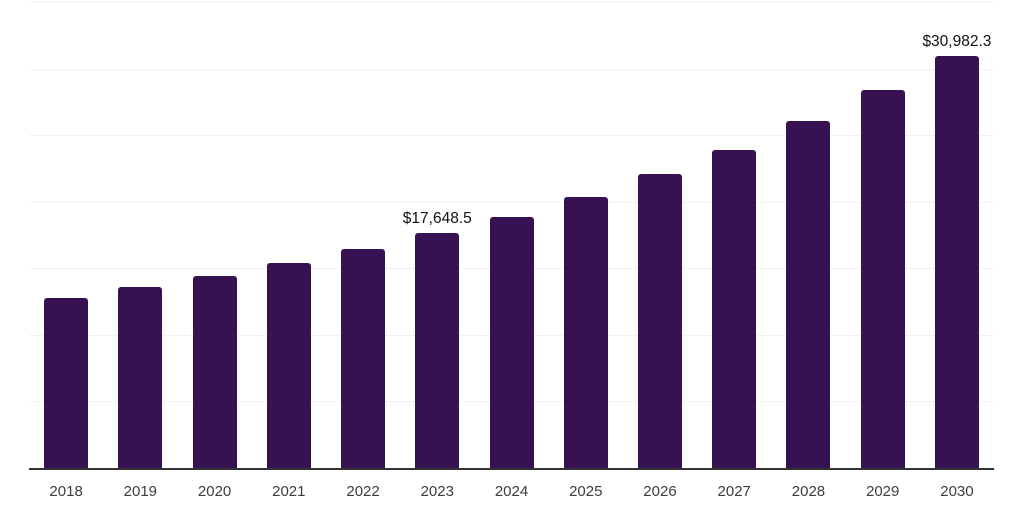 The image size is (1024, 512). I want to click on x-axis-tick-label: 2024, so click(511, 491).